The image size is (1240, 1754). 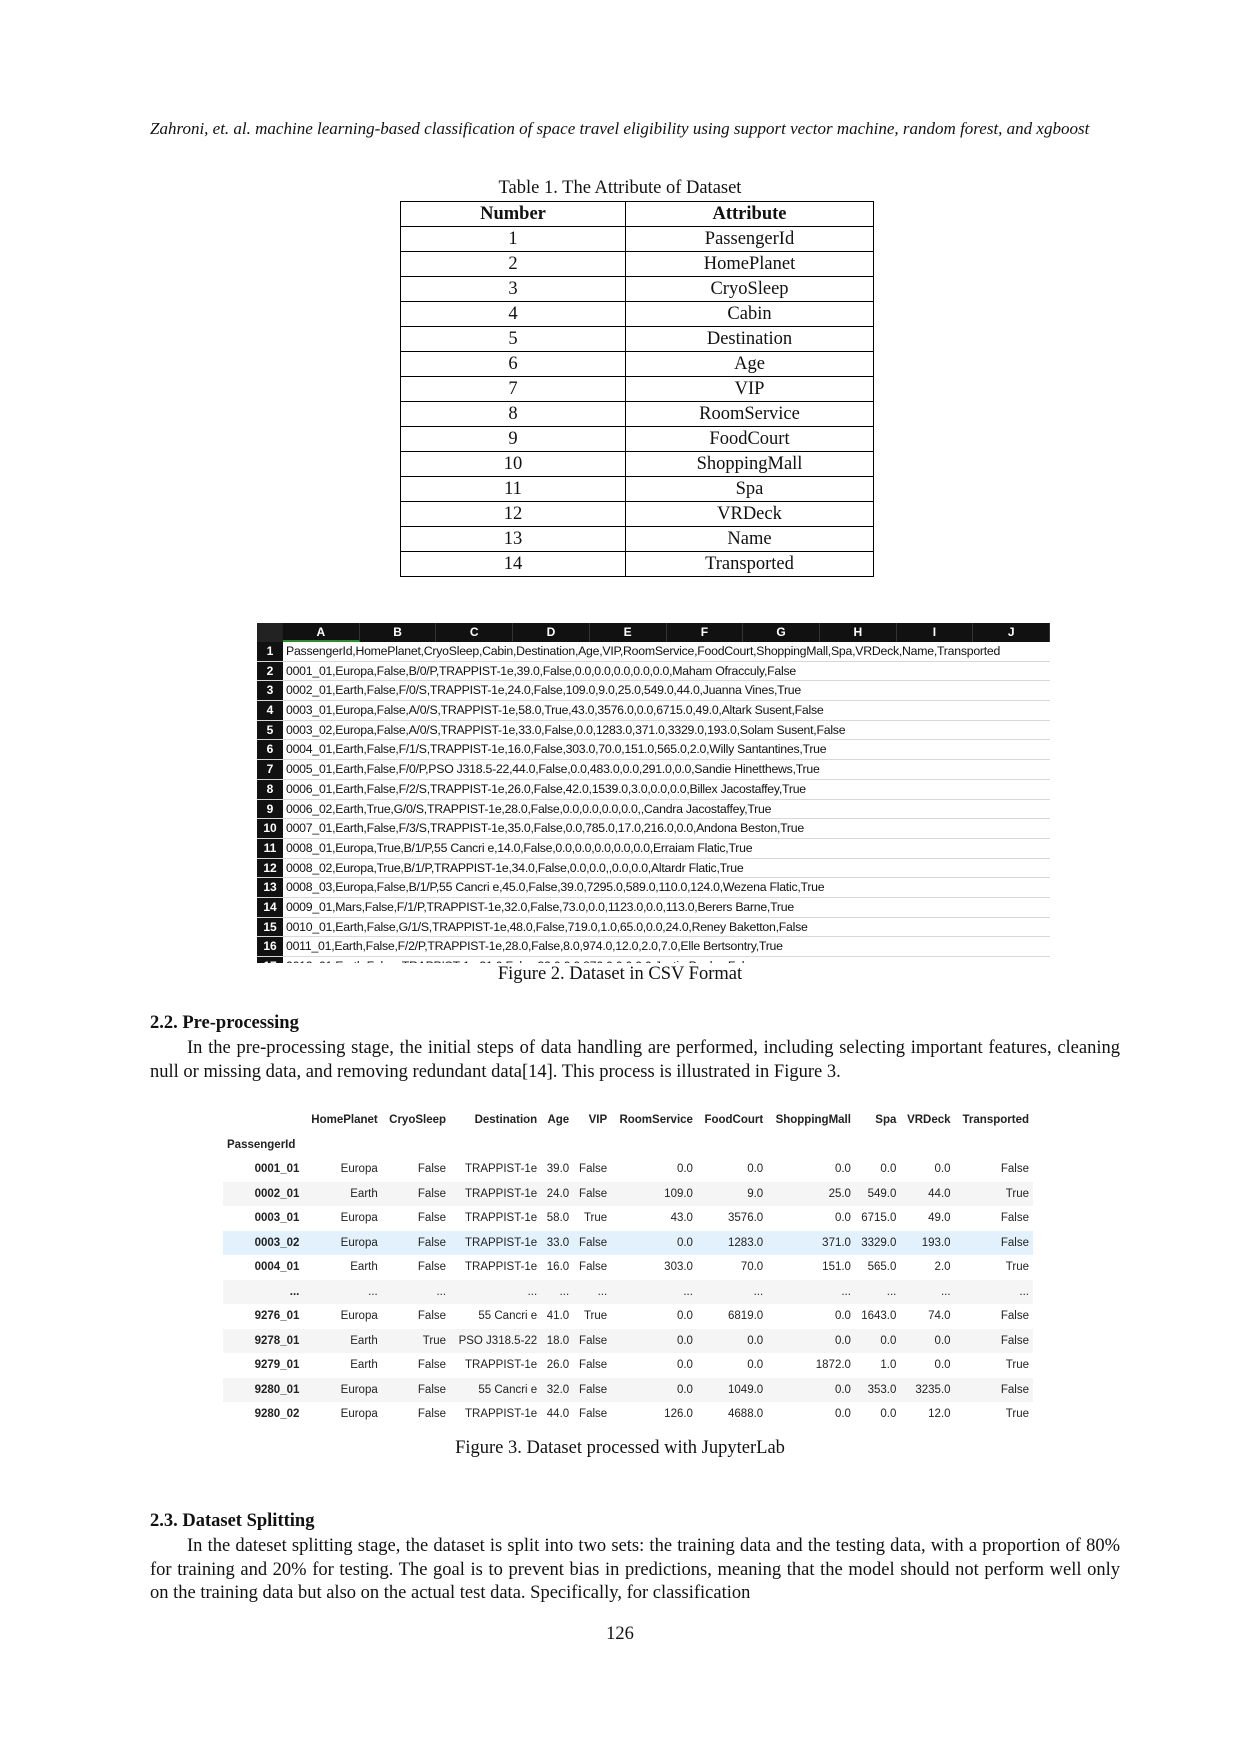 I want to click on column-header: HomePlanet, so click(x=344, y=1120).